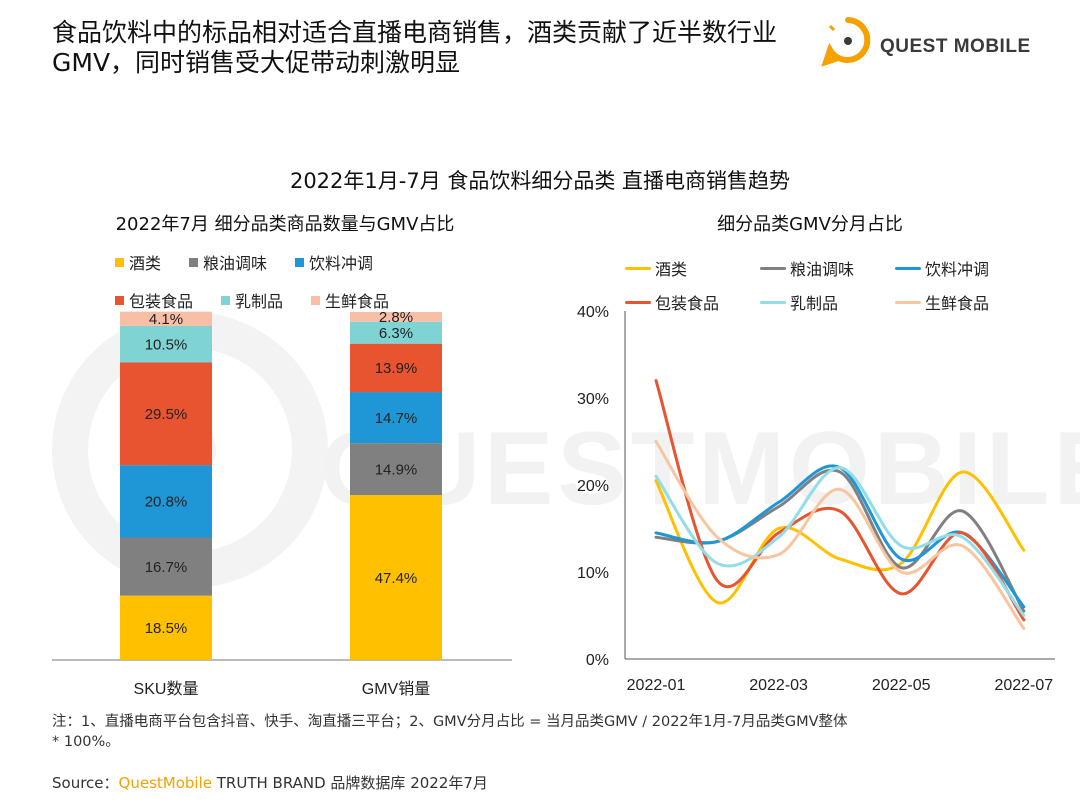  I want to click on bar-data-label: 18.5%, so click(166, 628).